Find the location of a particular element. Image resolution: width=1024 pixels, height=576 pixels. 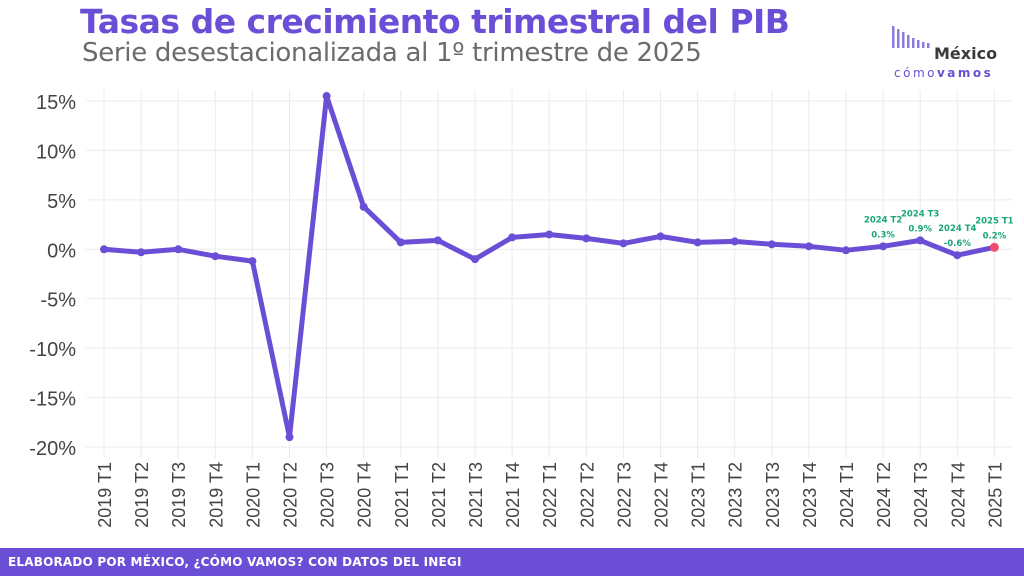

x-tick-label: 2024 T2 is located at coordinates (884, 495).